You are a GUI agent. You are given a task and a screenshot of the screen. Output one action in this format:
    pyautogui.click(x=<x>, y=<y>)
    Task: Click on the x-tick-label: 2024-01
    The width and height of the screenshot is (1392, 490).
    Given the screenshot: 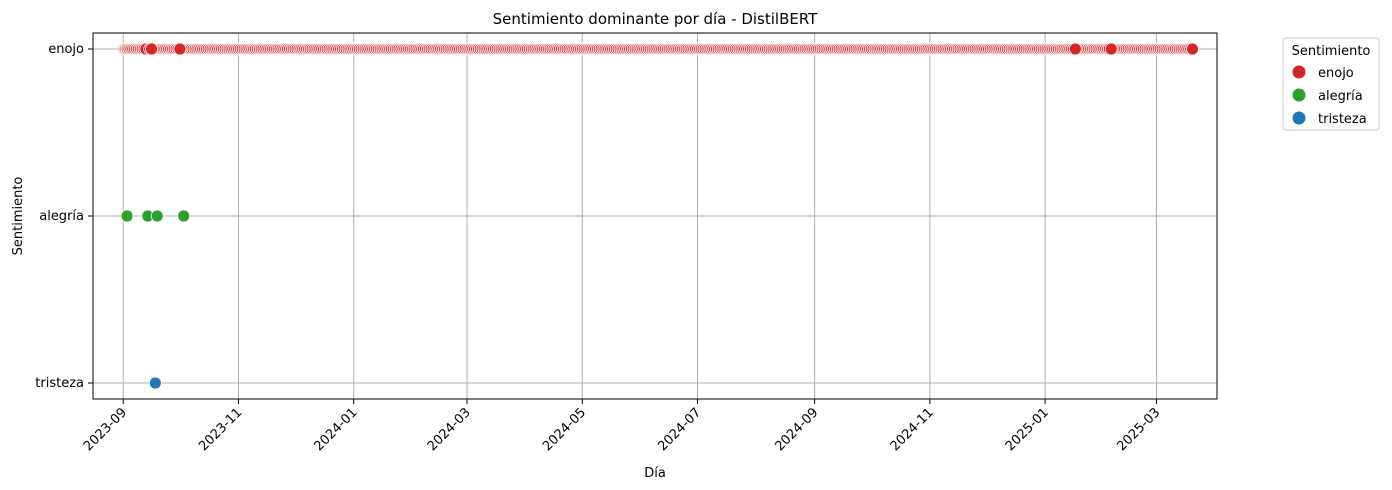 What is the action you would take?
    pyautogui.click(x=335, y=429)
    